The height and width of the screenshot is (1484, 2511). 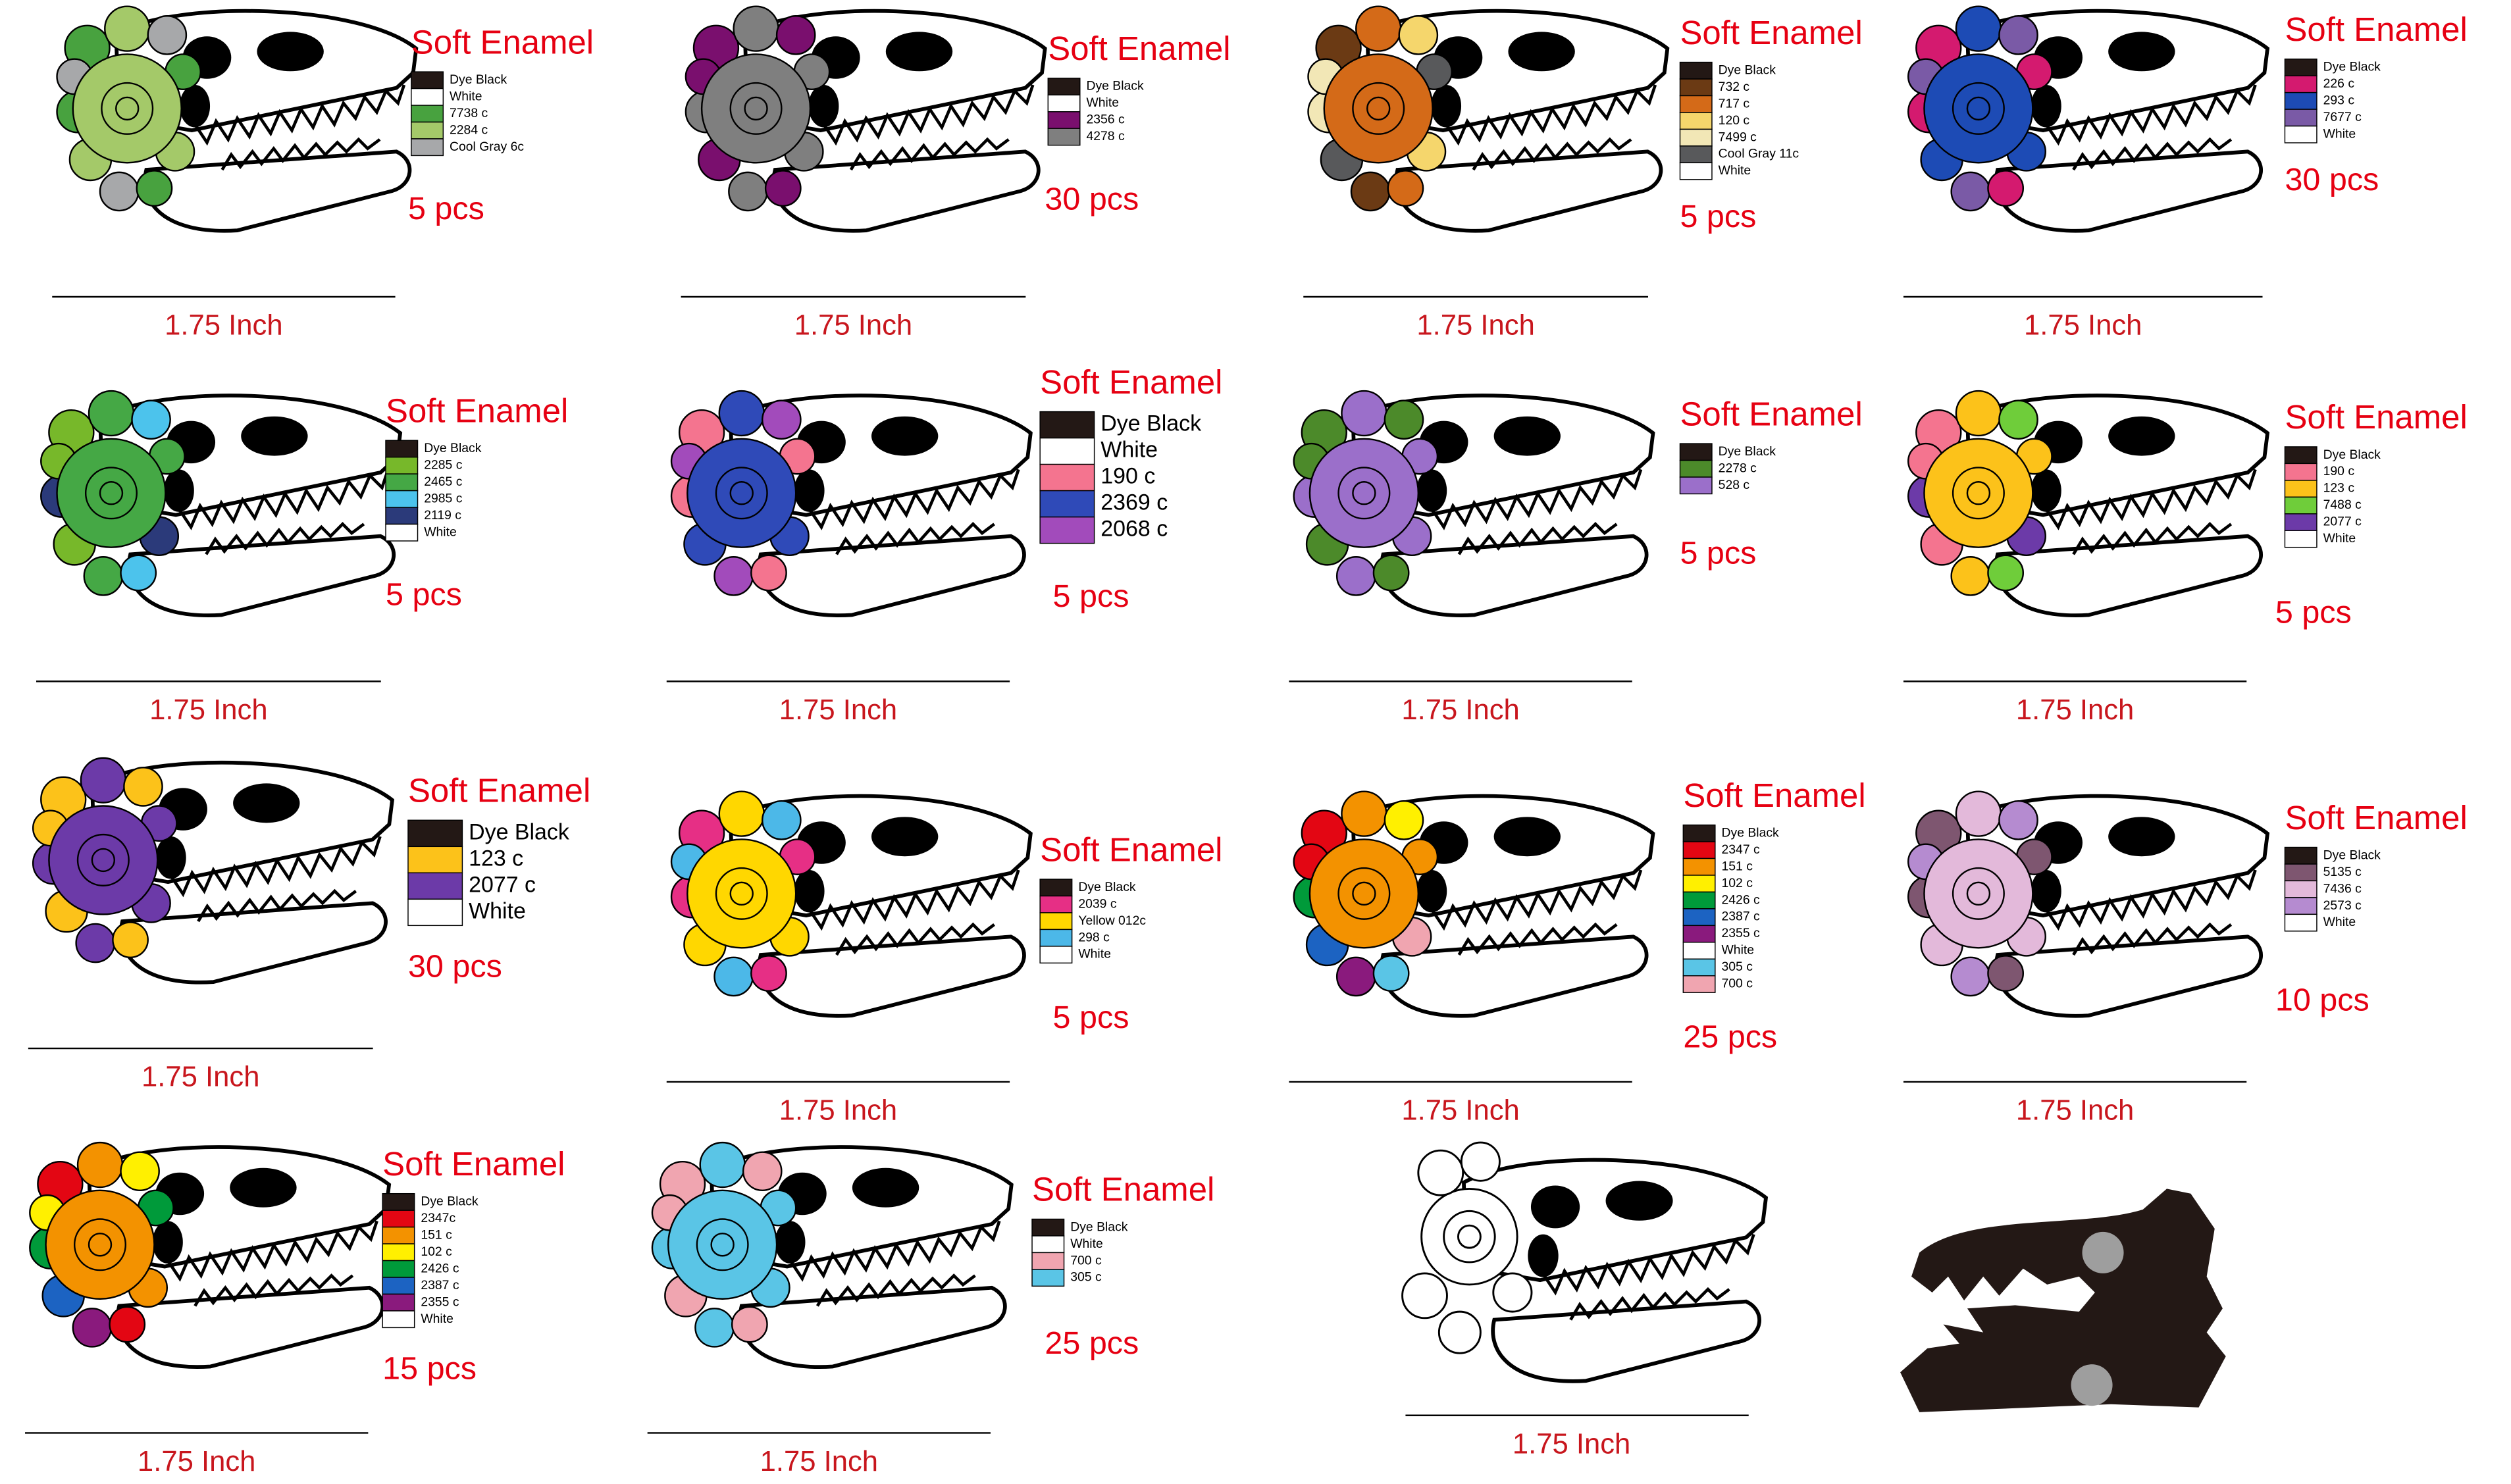 What do you see at coordinates (2342, 906) in the screenshot?
I see `swatch-label: 2573 c` at bounding box center [2342, 906].